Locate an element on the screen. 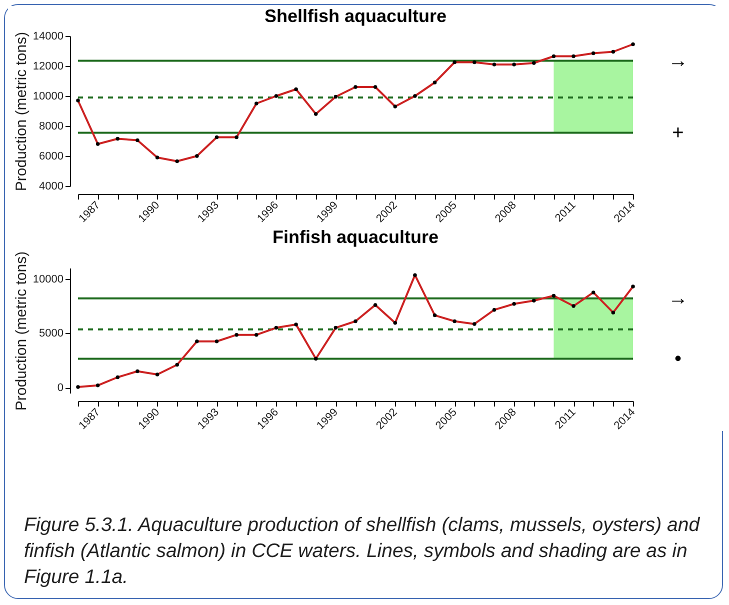 The height and width of the screenshot is (605, 729). y-tick-label: 4000 is located at coordinates (51, 186).